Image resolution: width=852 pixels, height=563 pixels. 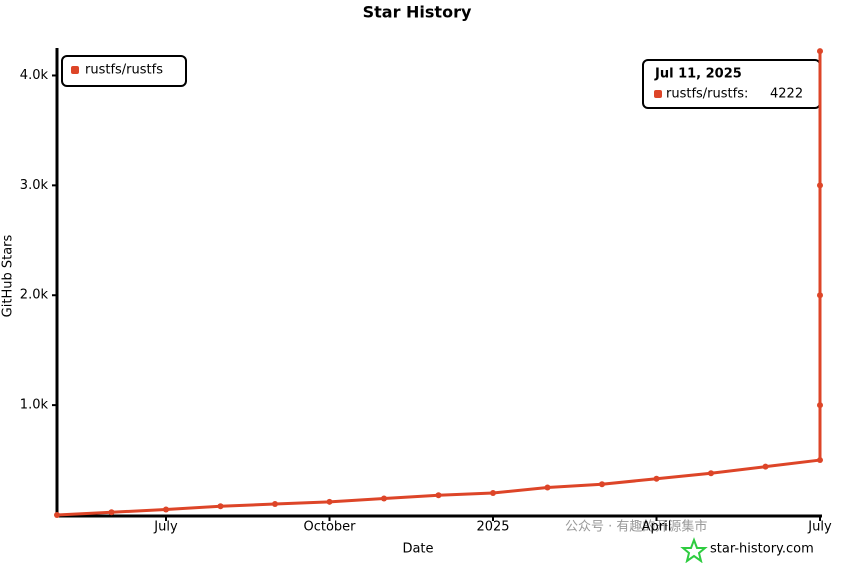 What do you see at coordinates (329, 527) in the screenshot?
I see `x-tick-label: October` at bounding box center [329, 527].